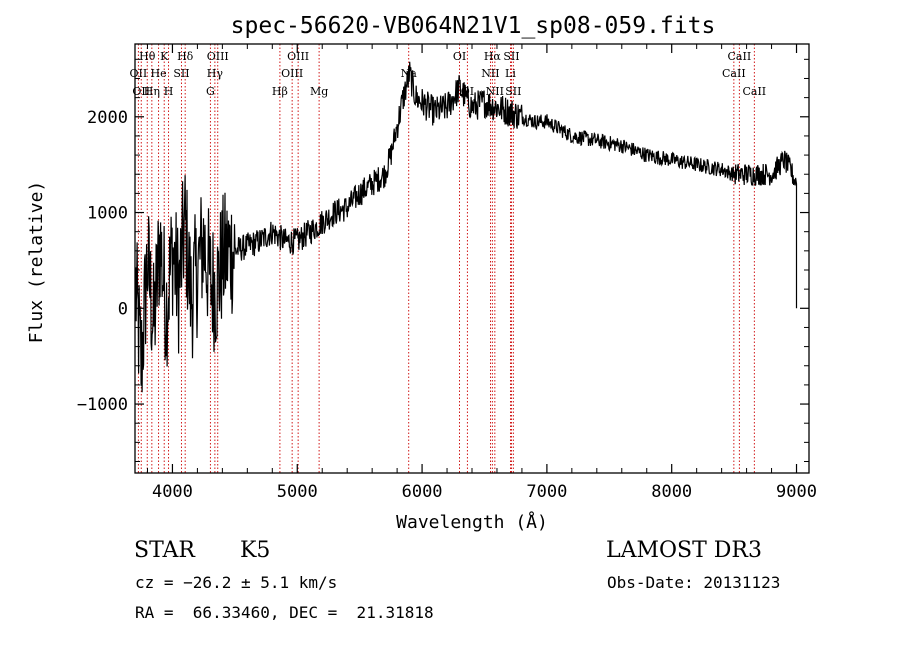  What do you see at coordinates (147, 56) in the screenshot?
I see `line-marker-label: Hθ` at bounding box center [147, 56].